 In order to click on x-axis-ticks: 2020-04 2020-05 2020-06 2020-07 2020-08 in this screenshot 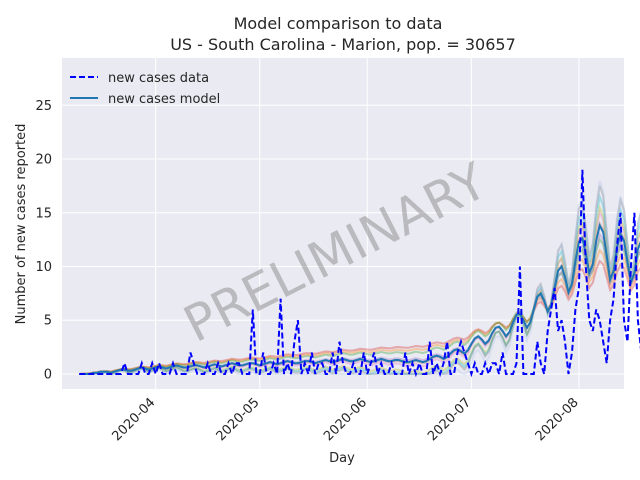, I will do `click(345, 419)`.